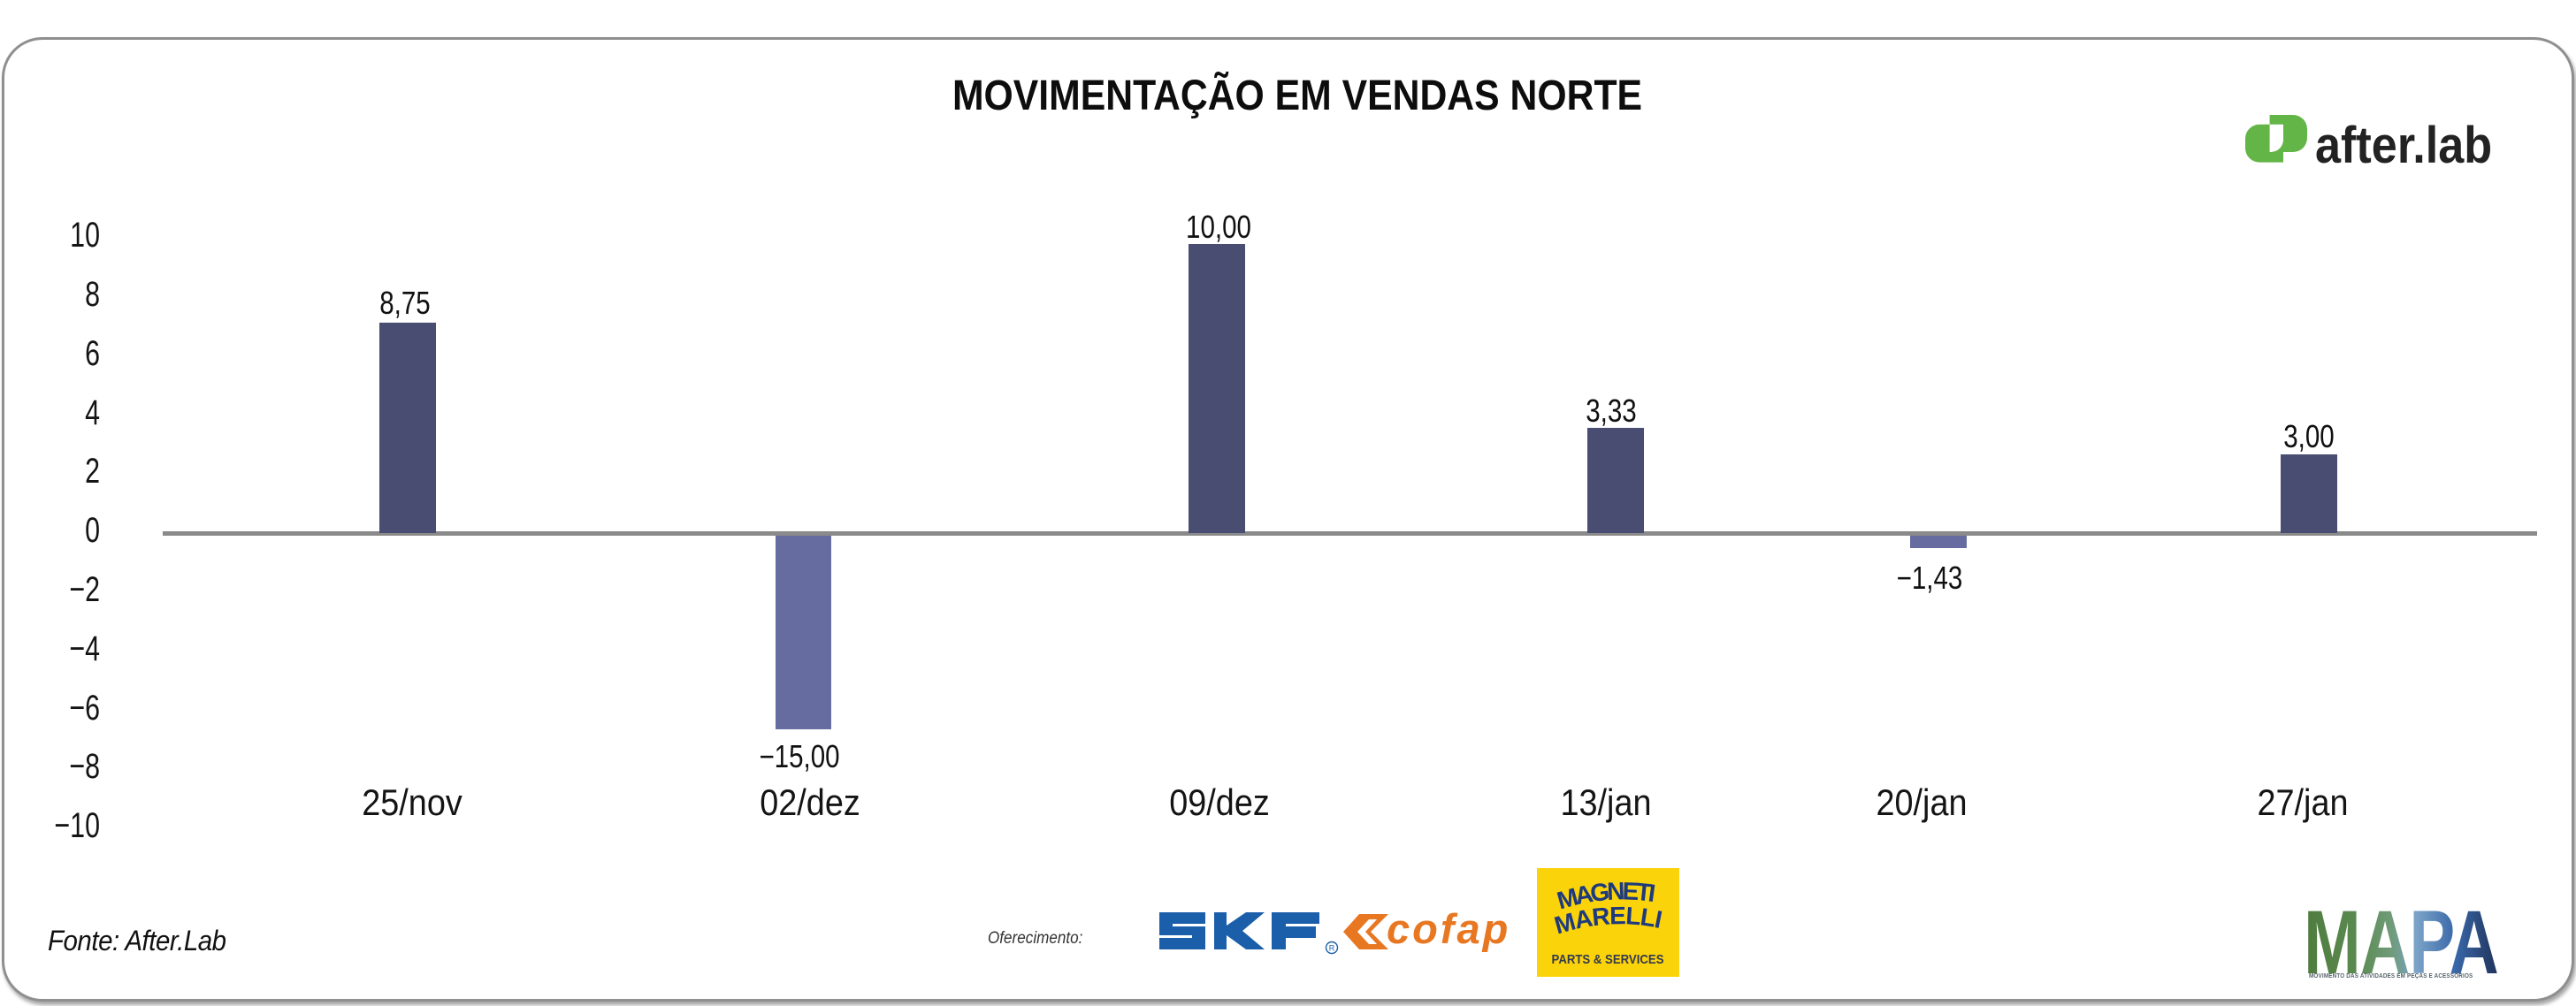 Image resolution: width=2576 pixels, height=1006 pixels. I want to click on svg-text: PARTS & SERVICES, so click(1608, 959).